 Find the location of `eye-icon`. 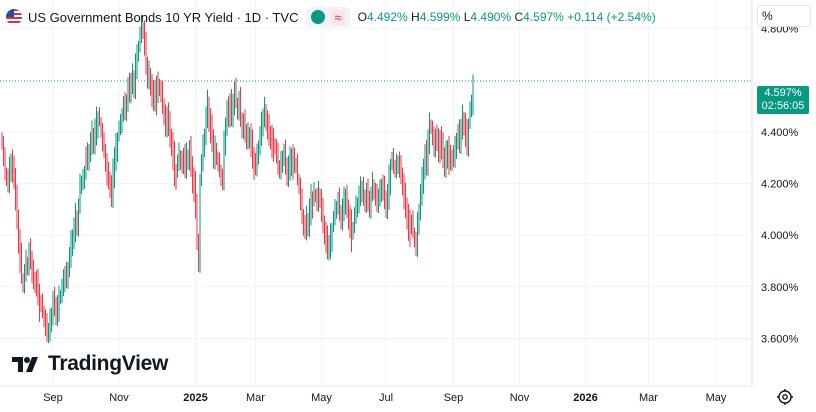

eye-icon is located at coordinates (318, 17).